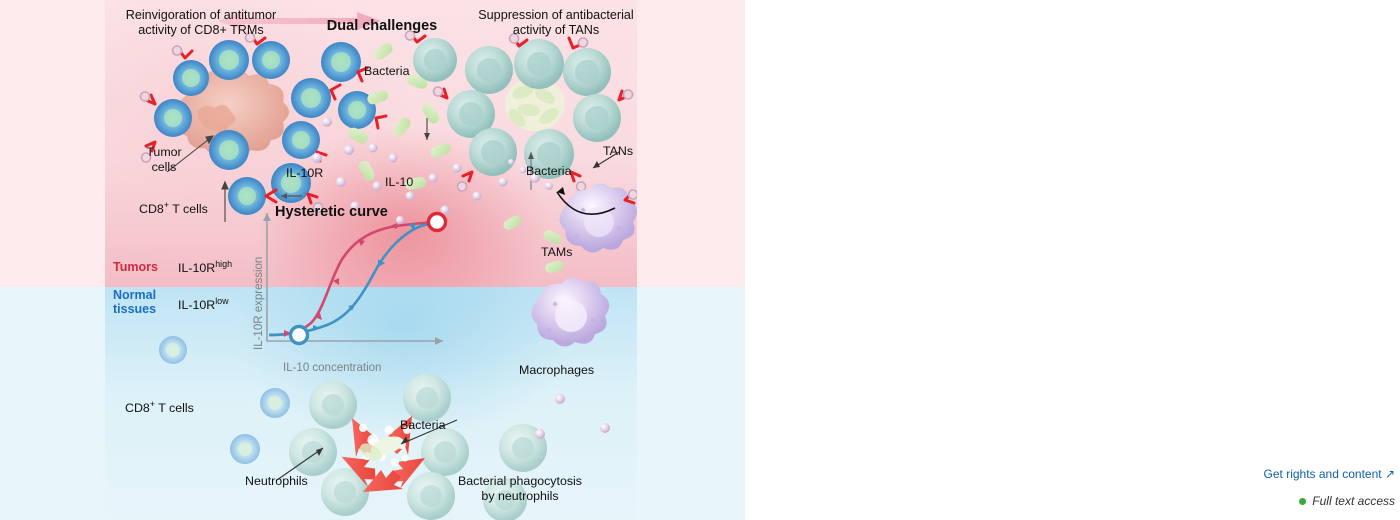  I want to click on label-bacteria-tans: Bacteria, so click(549, 171).